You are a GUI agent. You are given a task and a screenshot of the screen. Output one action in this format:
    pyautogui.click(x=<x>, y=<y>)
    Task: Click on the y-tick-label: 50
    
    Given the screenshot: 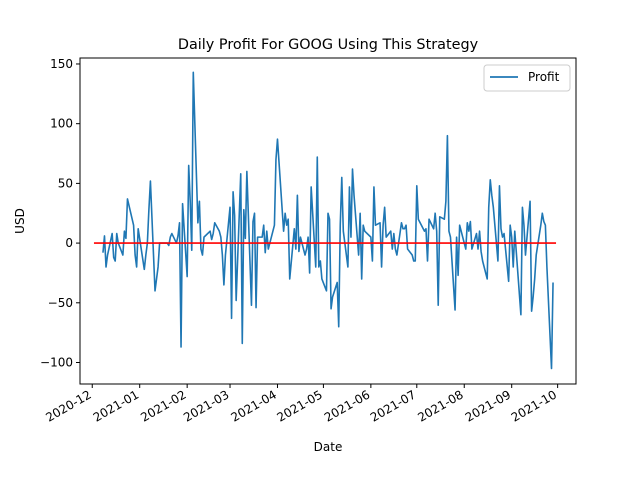 What is the action you would take?
    pyautogui.click(x=65, y=183)
    